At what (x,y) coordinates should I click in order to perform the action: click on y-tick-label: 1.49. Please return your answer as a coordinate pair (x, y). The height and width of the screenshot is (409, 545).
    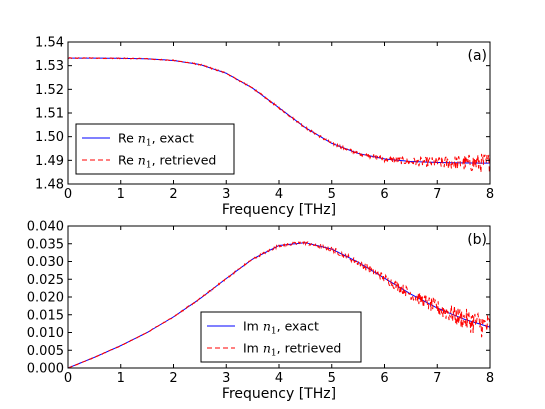
    Looking at the image, I should click on (49, 161).